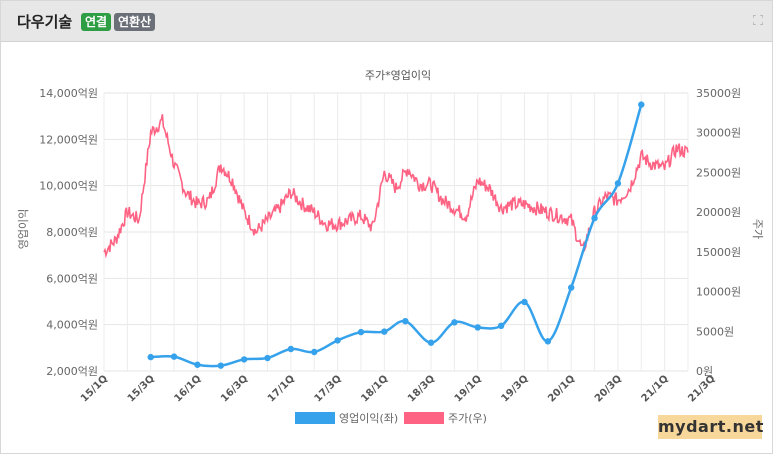  What do you see at coordinates (718, 292) in the screenshot?
I see `right-tick-label: 10000원` at bounding box center [718, 292].